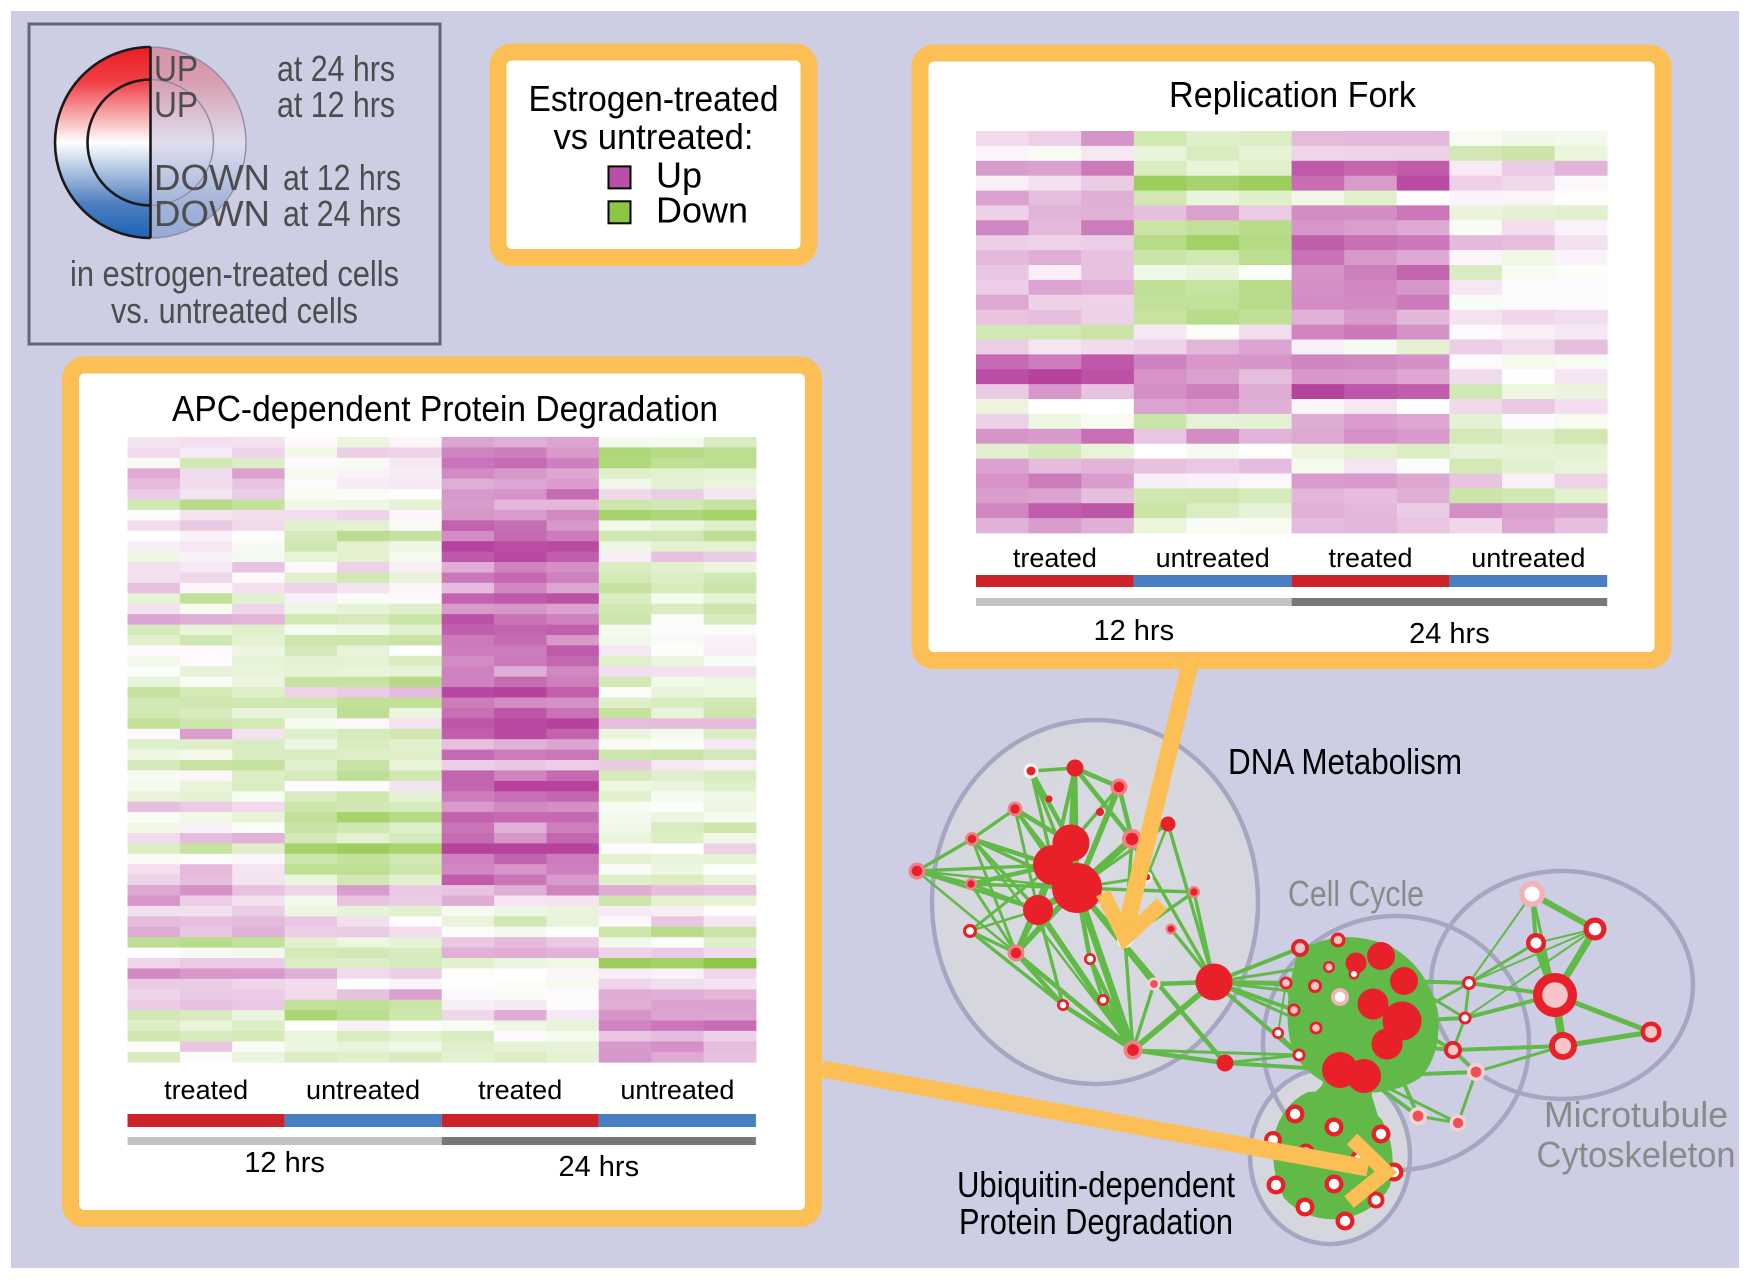 The image size is (1750, 1279). I want to click on svg-text: vs untreated:, so click(654, 136).